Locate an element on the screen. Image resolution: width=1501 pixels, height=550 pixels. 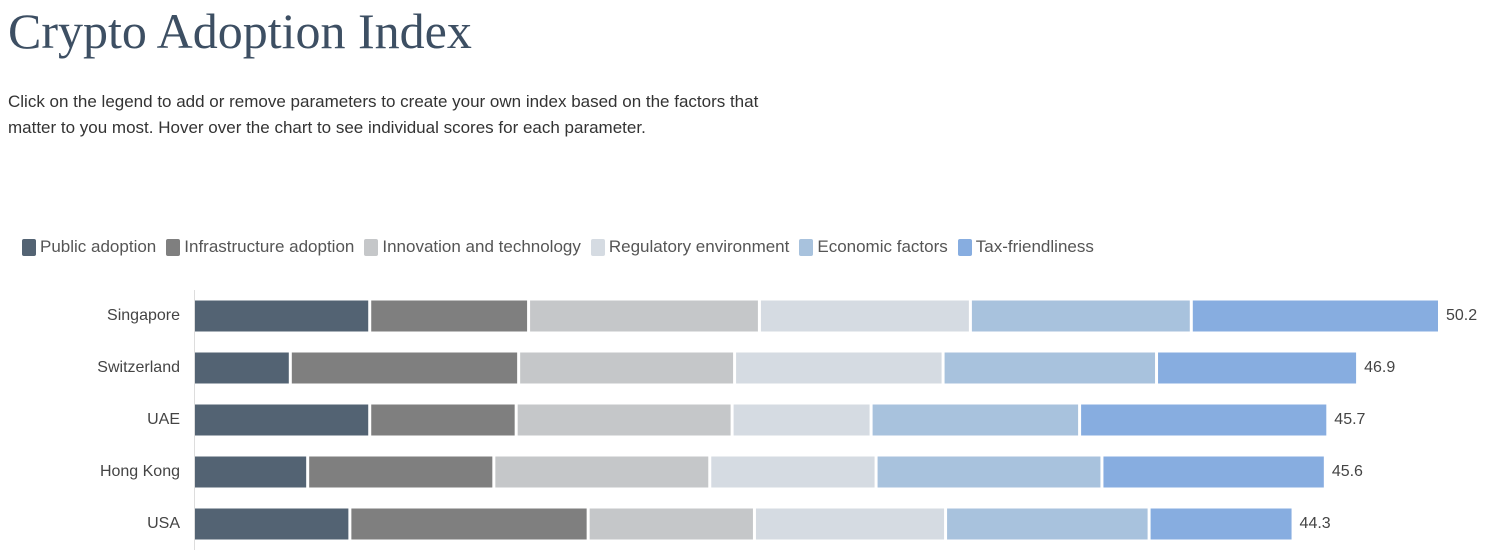
y-tick-label: USA is located at coordinates (163, 523).